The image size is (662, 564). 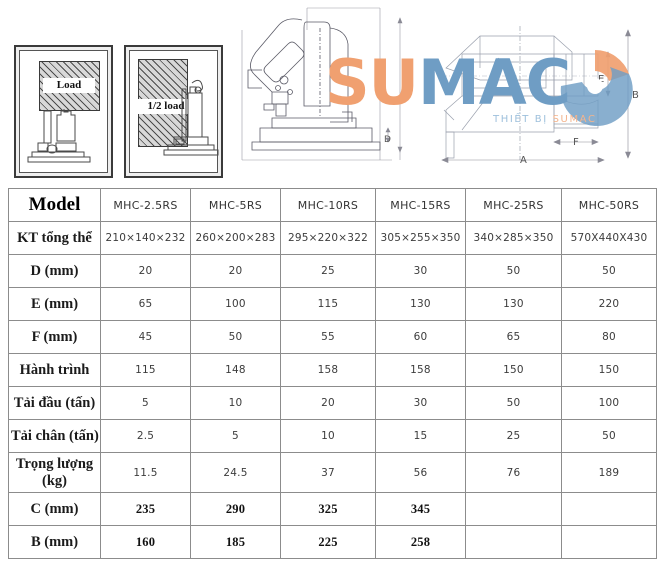 I want to click on full-load-jack-icon, so click(x=59, y=136).